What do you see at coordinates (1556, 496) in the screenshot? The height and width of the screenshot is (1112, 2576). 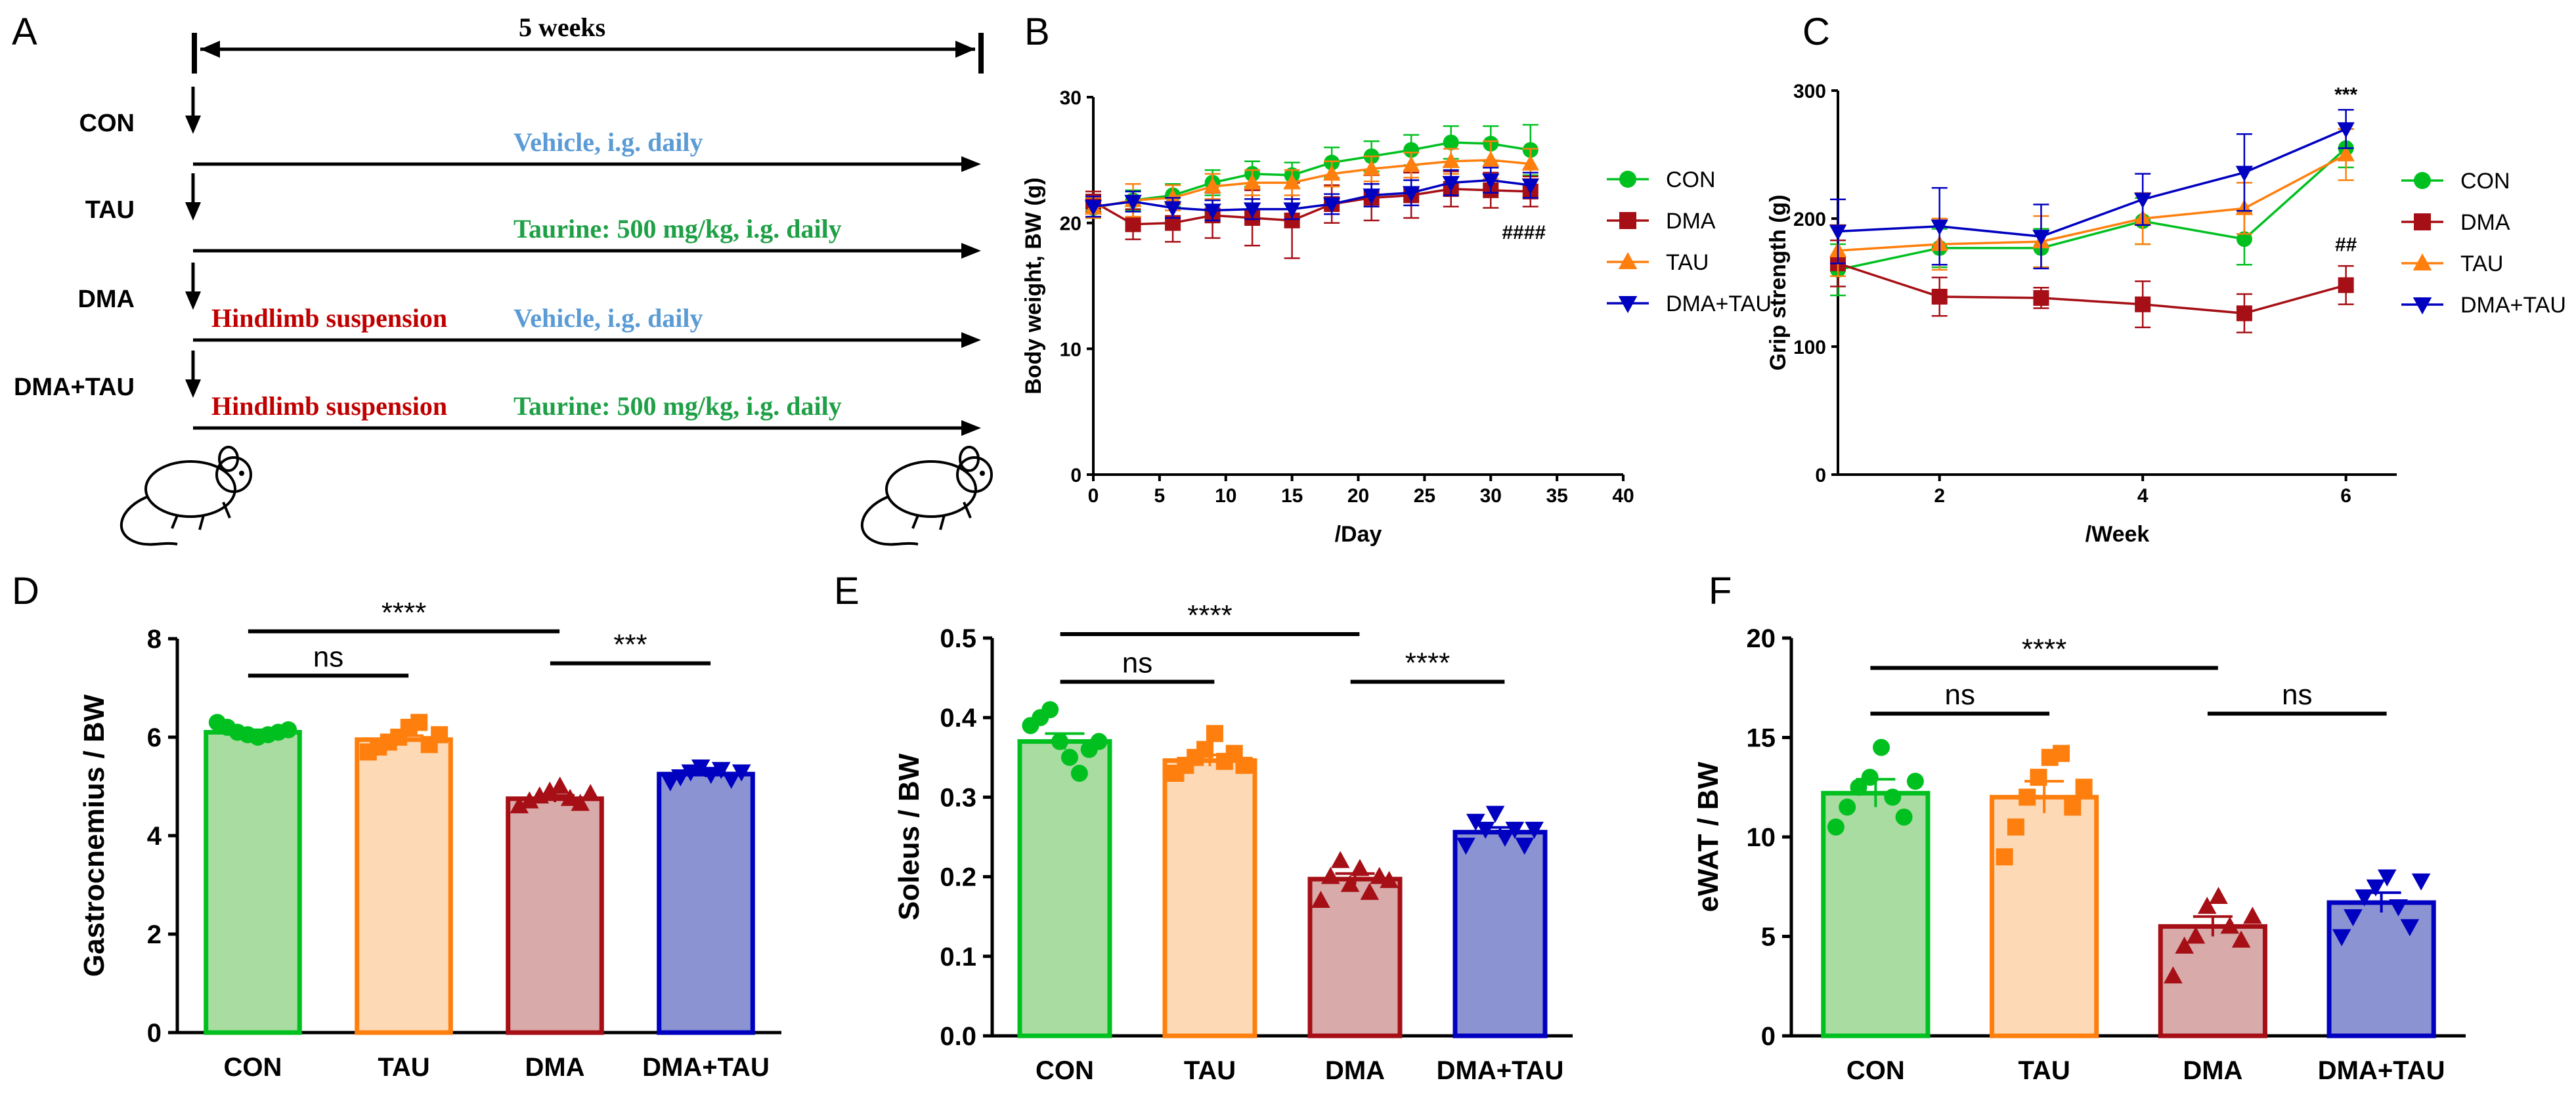 I see `x-tick-label-b: 35` at bounding box center [1556, 496].